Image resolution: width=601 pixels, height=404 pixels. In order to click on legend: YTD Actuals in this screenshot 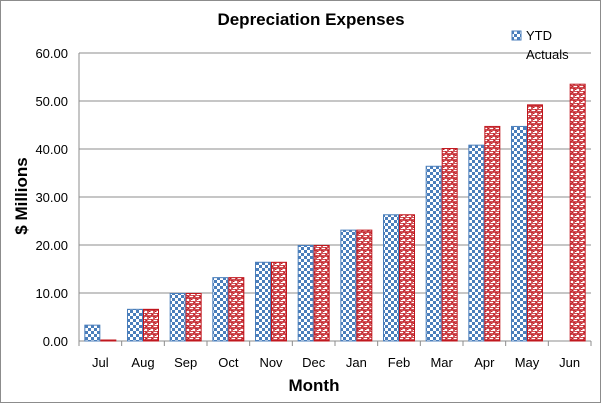, I will do `click(540, 45)`.